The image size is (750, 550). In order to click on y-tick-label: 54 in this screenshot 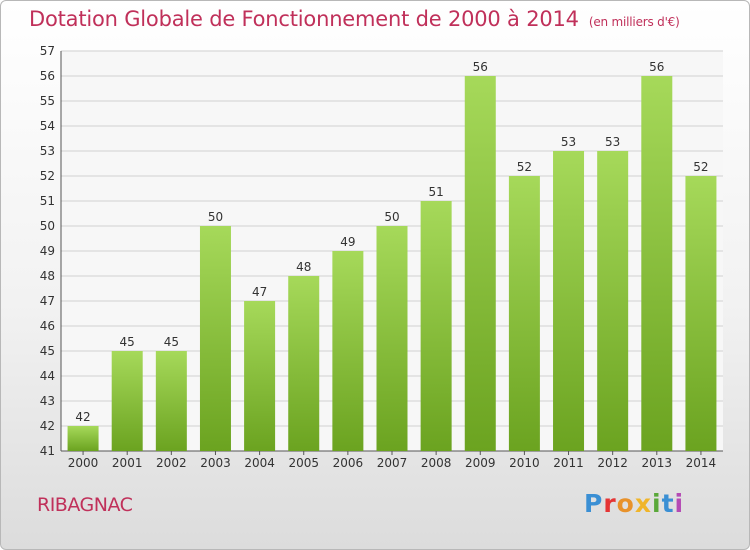, I will do `click(47, 126)`.